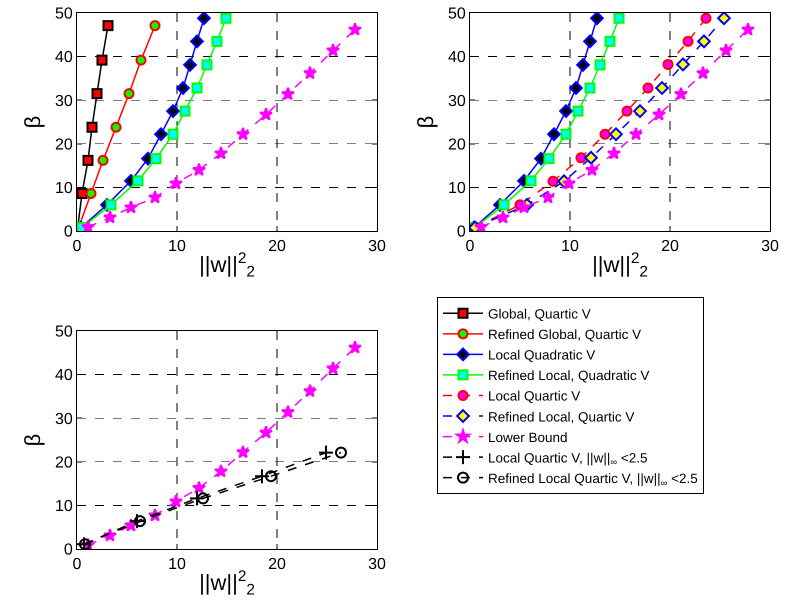 The image size is (796, 615). Describe the element at coordinates (561, 416) in the screenshot. I see `legend-label: Refined Local, Quartic V` at that location.